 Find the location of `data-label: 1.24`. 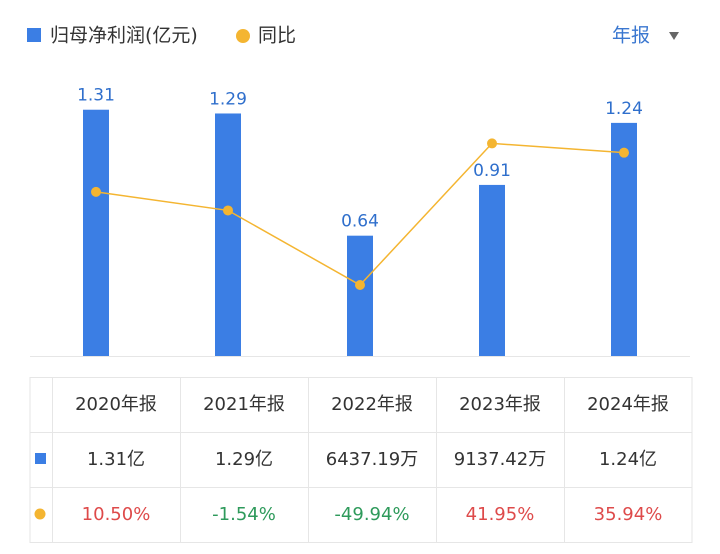

data-label: 1.24 is located at coordinates (624, 109).